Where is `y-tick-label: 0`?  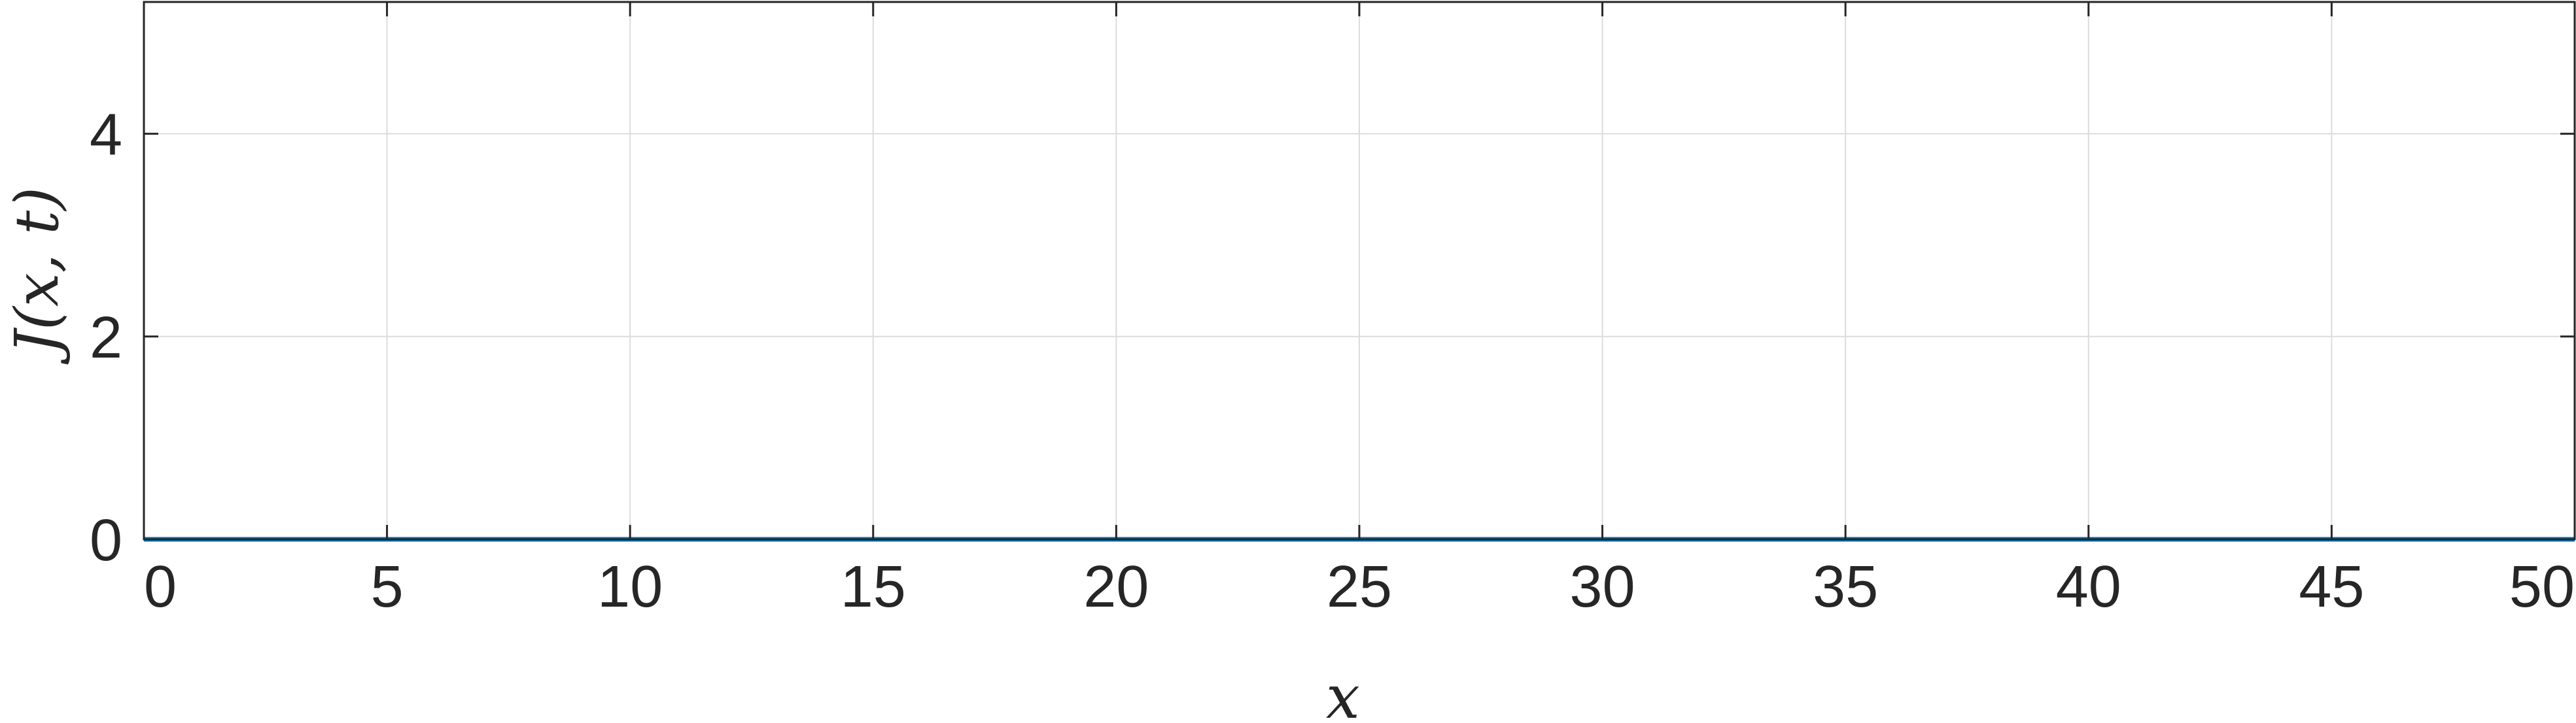 y-tick-label: 0 is located at coordinates (106, 540).